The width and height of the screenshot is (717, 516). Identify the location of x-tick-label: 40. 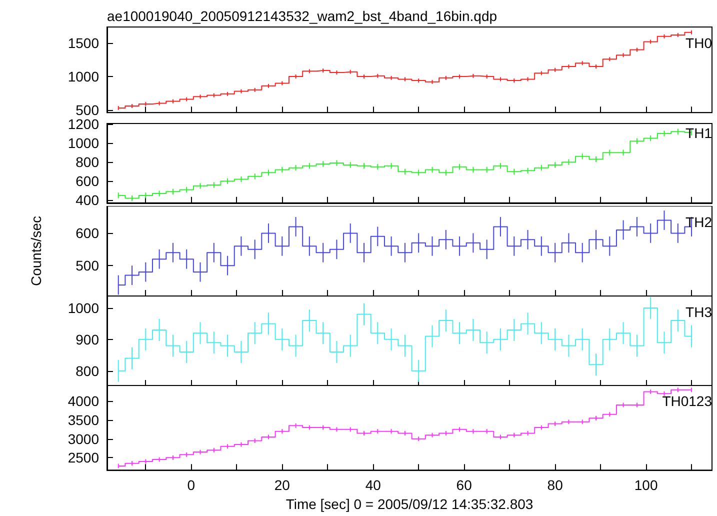
(373, 485).